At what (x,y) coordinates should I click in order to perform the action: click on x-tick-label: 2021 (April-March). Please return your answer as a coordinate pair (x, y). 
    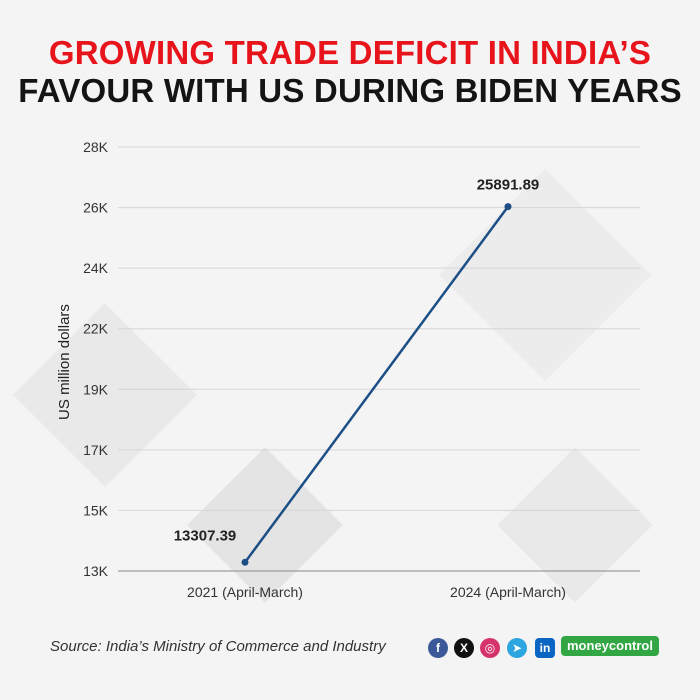
    Looking at the image, I should click on (245, 592).